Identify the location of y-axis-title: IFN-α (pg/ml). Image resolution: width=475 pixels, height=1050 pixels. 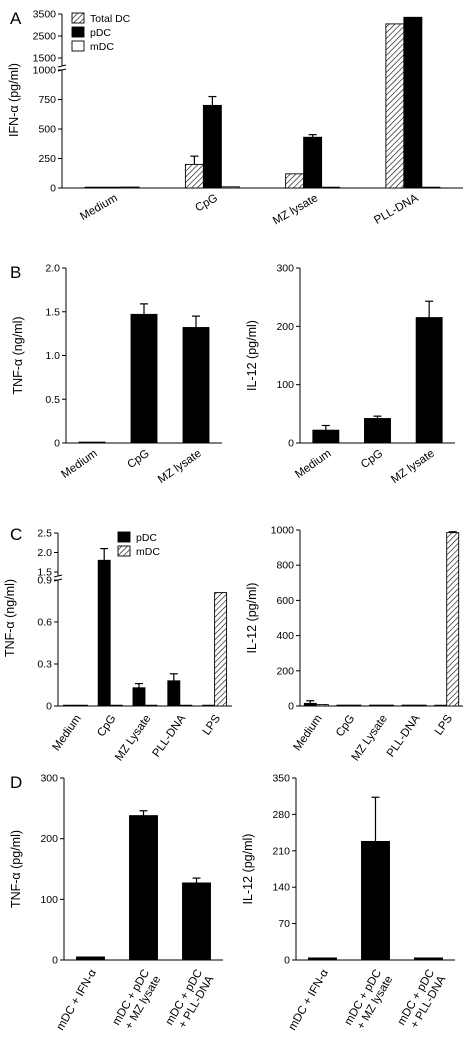
(14, 100).